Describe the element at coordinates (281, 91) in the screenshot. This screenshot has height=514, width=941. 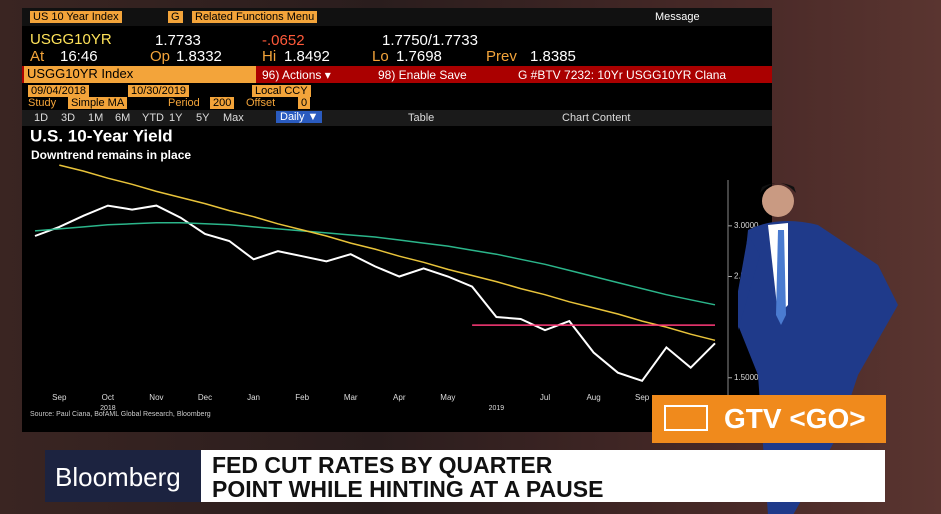
I see `currency: Local CCY` at that location.